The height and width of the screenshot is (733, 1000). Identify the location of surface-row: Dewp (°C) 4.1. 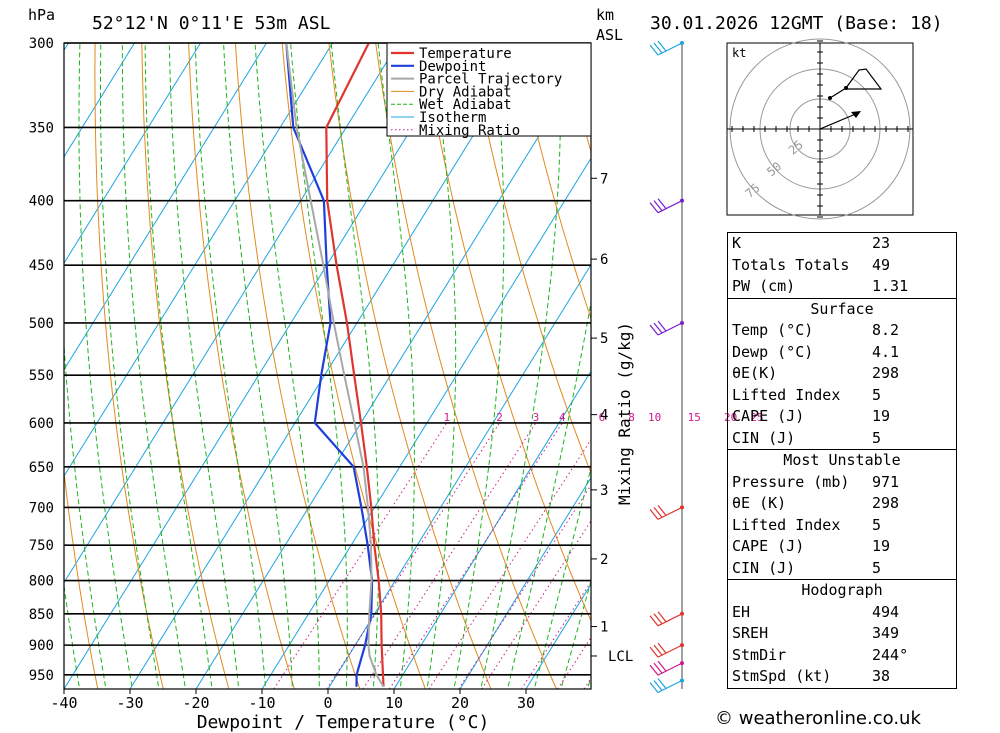
(842, 353).